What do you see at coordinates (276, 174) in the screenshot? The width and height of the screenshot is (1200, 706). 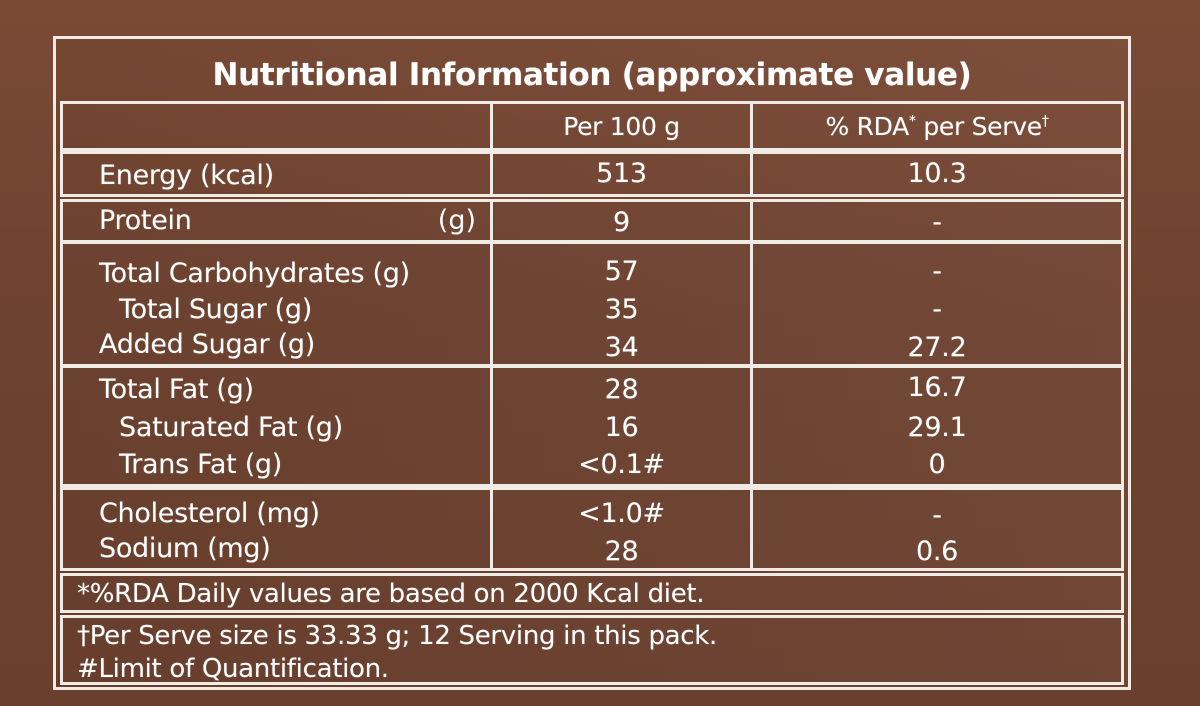 I see `energy-label-cell: Energy (kcal)` at bounding box center [276, 174].